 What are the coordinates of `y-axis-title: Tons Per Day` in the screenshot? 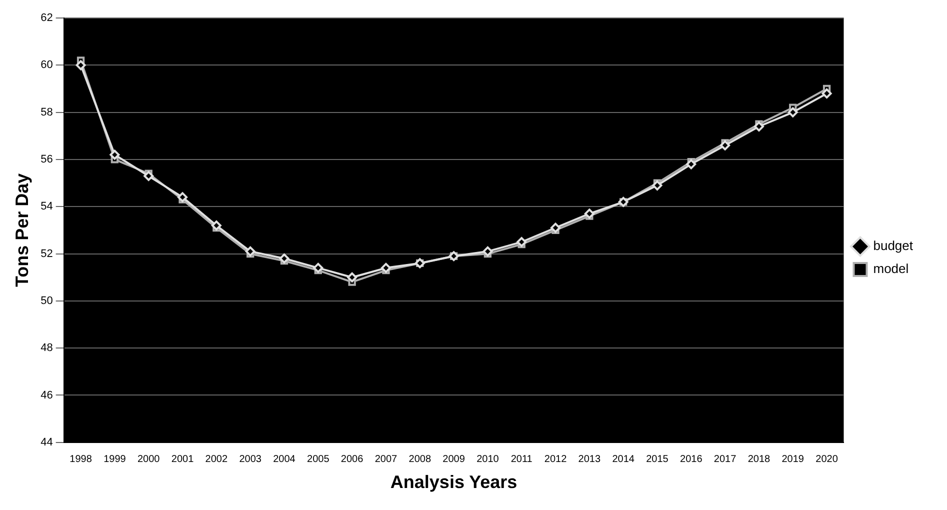 It's located at (22, 230).